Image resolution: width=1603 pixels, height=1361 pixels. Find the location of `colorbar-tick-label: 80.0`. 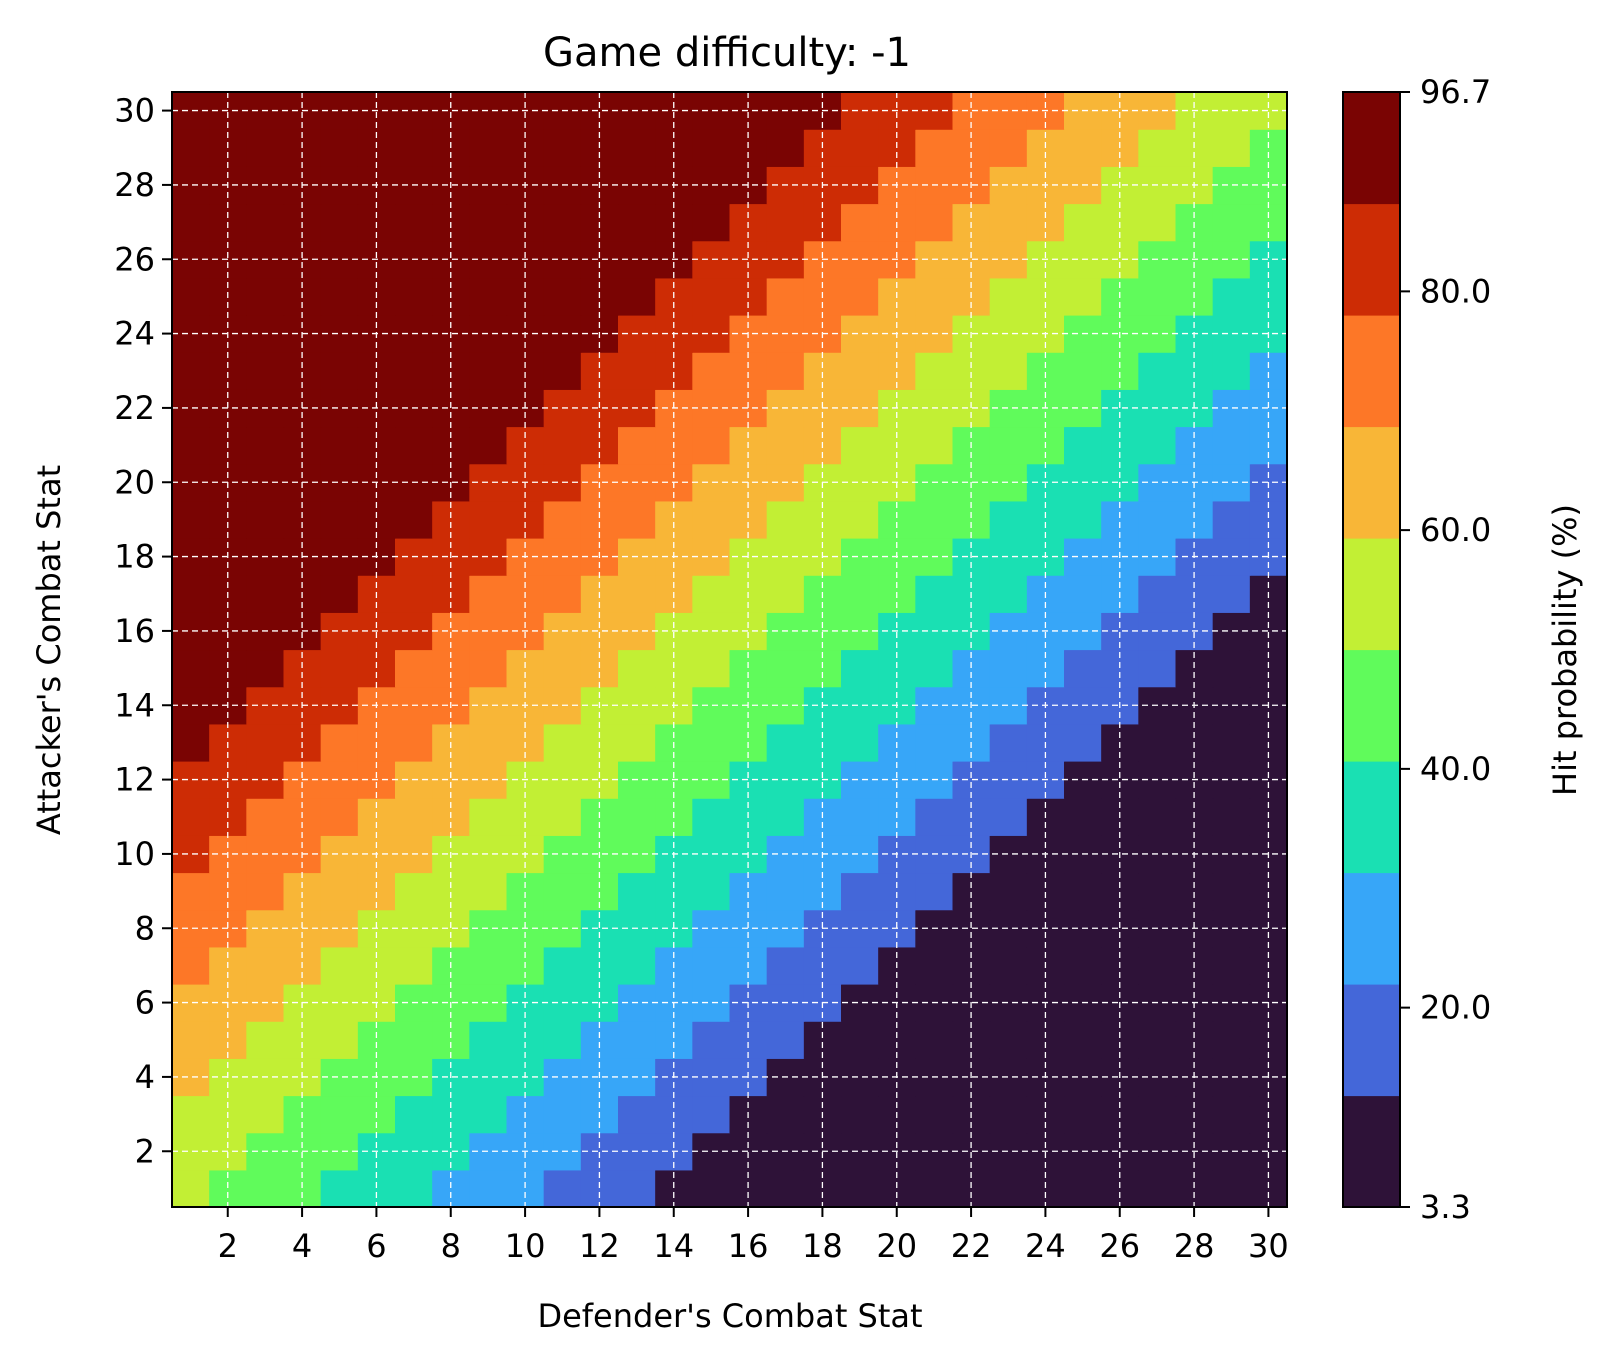

colorbar-tick-label: 80.0 is located at coordinates (1455, 291).